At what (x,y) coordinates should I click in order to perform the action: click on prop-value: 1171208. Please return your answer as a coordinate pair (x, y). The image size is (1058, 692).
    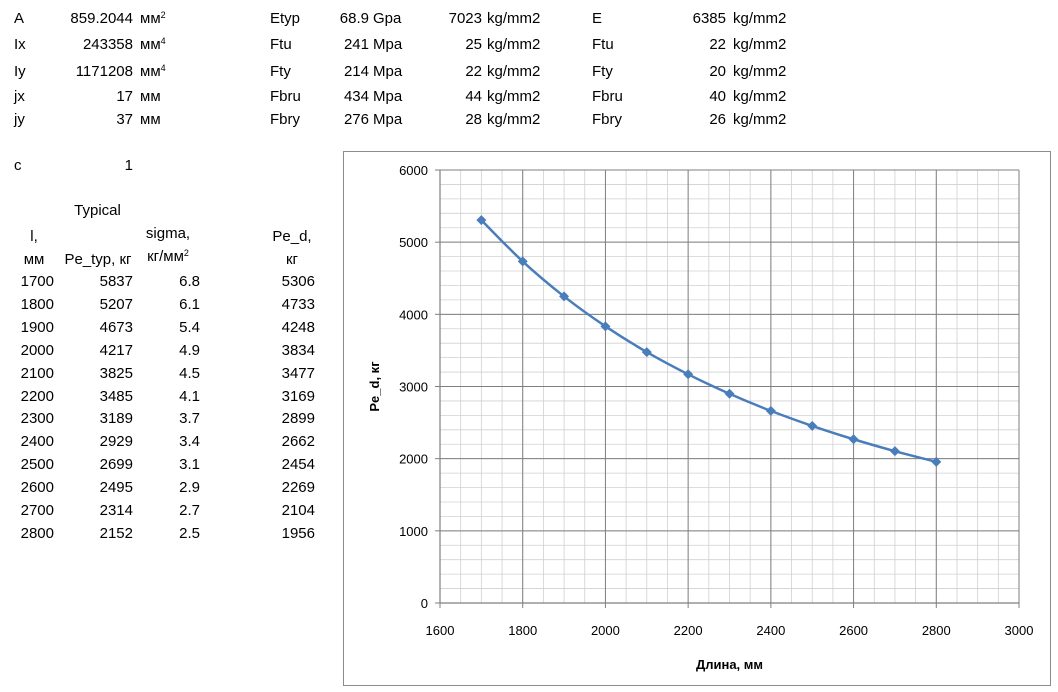
    Looking at the image, I should click on (104, 71).